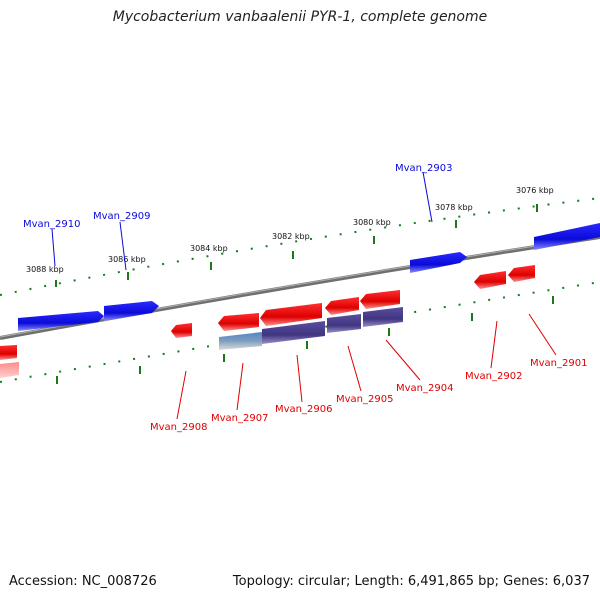 Image resolution: width=600 pixels, height=600 pixels. I want to click on inner-major-ticks, so click(305, 340).